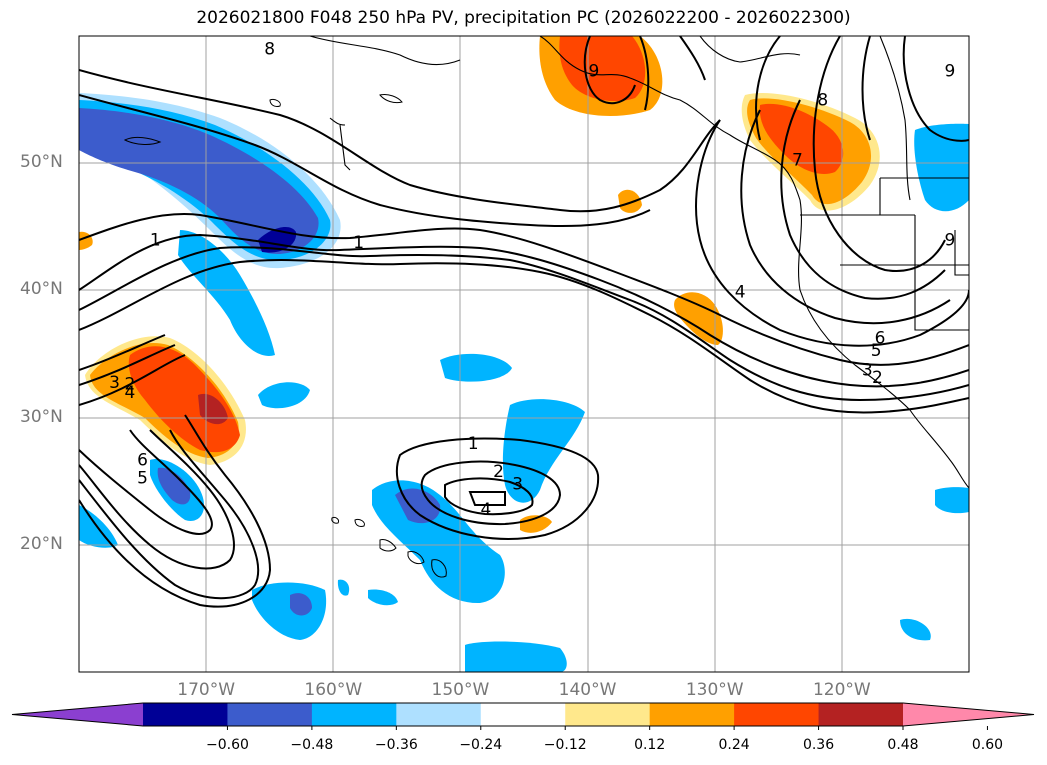 This screenshot has height=765, width=1047. I want to click on colorbar-tick-label: 0.48, so click(903, 745).